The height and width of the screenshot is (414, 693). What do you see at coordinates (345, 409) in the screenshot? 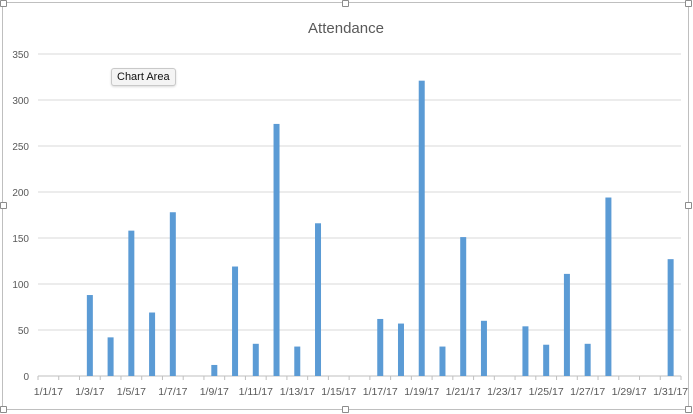
I see `resize-handle-bottom-center` at bounding box center [345, 409].